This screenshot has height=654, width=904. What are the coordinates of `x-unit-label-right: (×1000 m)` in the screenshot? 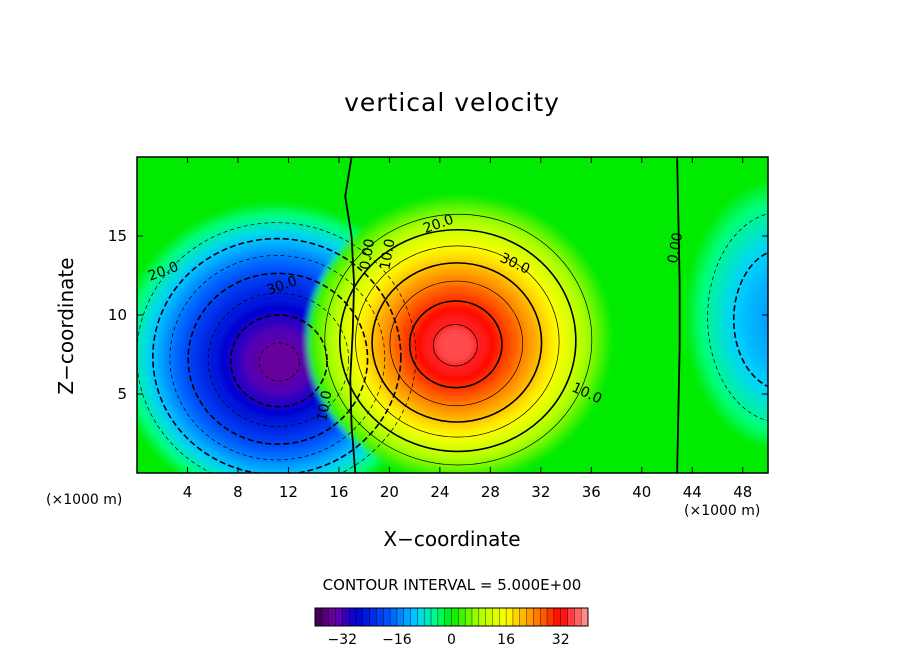 It's located at (722, 511).